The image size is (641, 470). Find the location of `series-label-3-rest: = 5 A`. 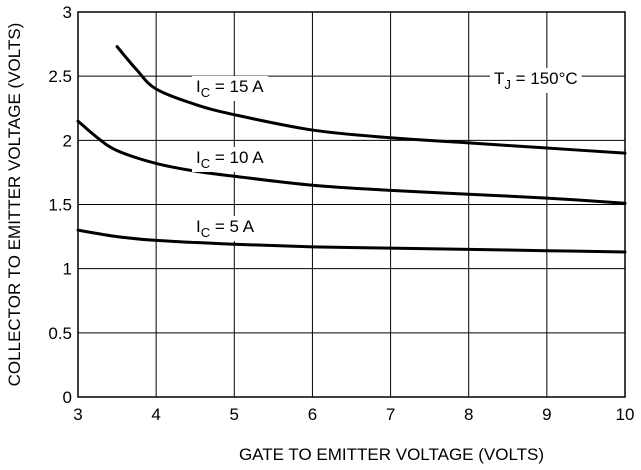

series-label-3-rest: = 5 A is located at coordinates (232, 226).